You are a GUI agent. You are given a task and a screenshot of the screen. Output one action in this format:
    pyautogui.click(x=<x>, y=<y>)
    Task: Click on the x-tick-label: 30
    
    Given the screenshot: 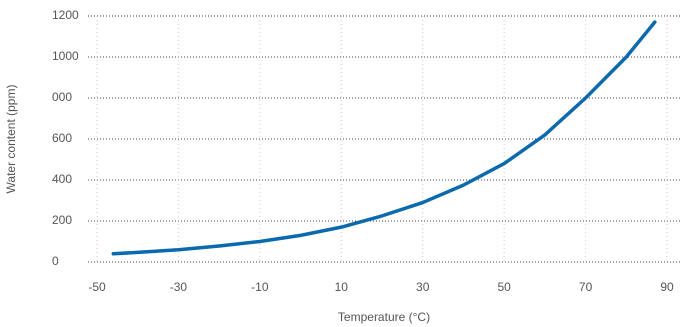 What is the action you would take?
    pyautogui.click(x=423, y=287)
    